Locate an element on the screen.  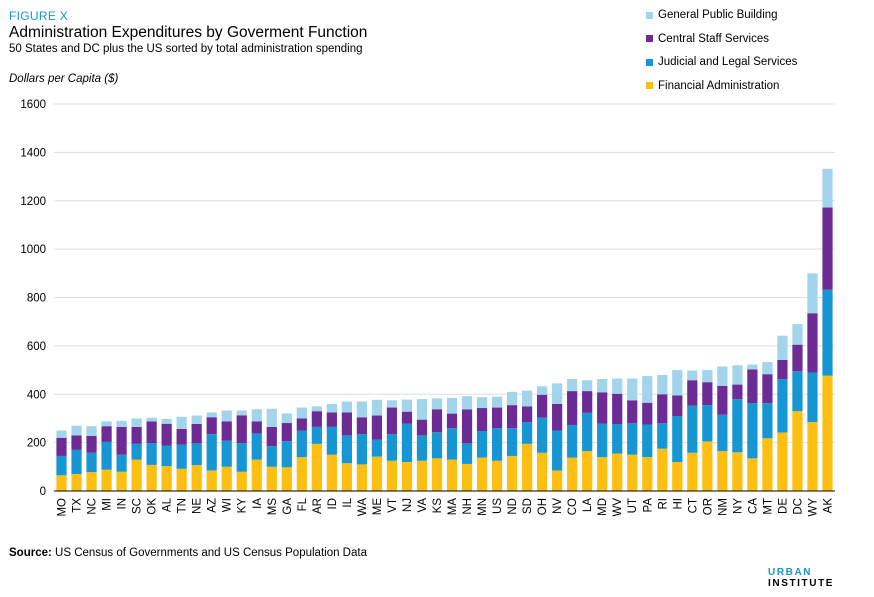
x-tick-label: NC is located at coordinates (93, 506).